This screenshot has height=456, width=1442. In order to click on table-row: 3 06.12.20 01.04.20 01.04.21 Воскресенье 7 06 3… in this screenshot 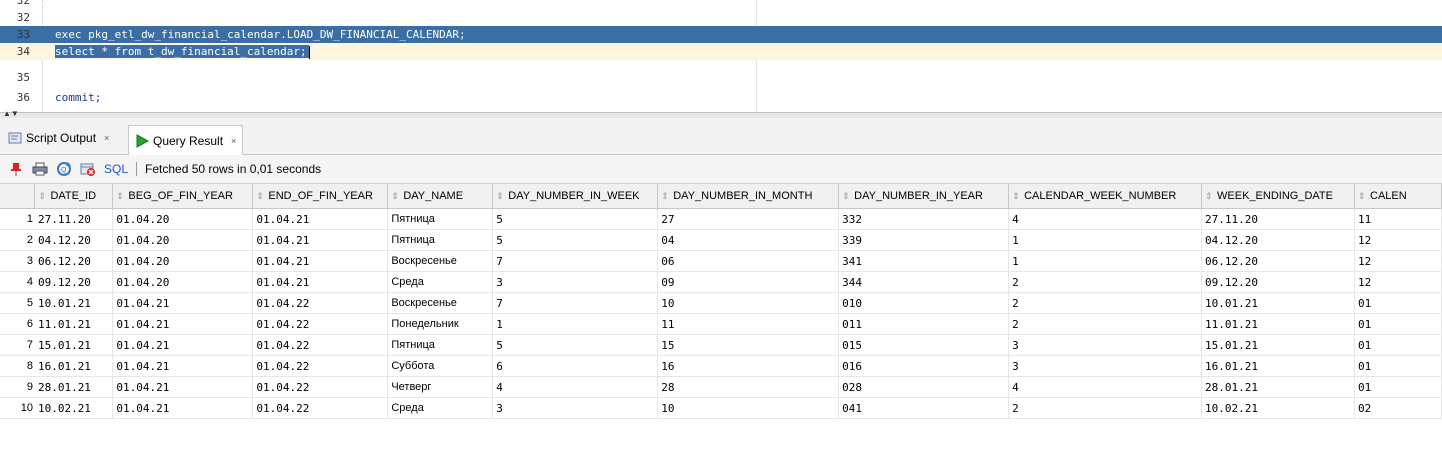, I will do `click(721, 261)`.